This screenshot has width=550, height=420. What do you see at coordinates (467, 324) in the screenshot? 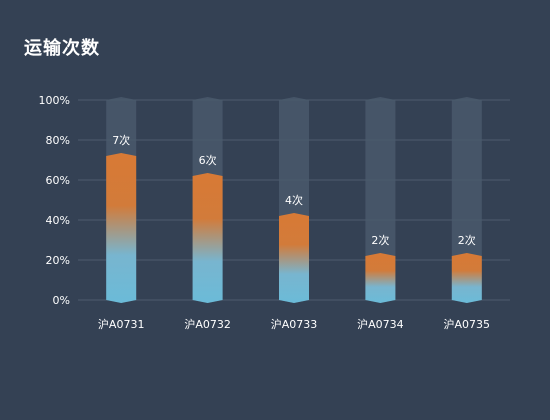
I see `x-tick-label: 沪A0735` at bounding box center [467, 324].